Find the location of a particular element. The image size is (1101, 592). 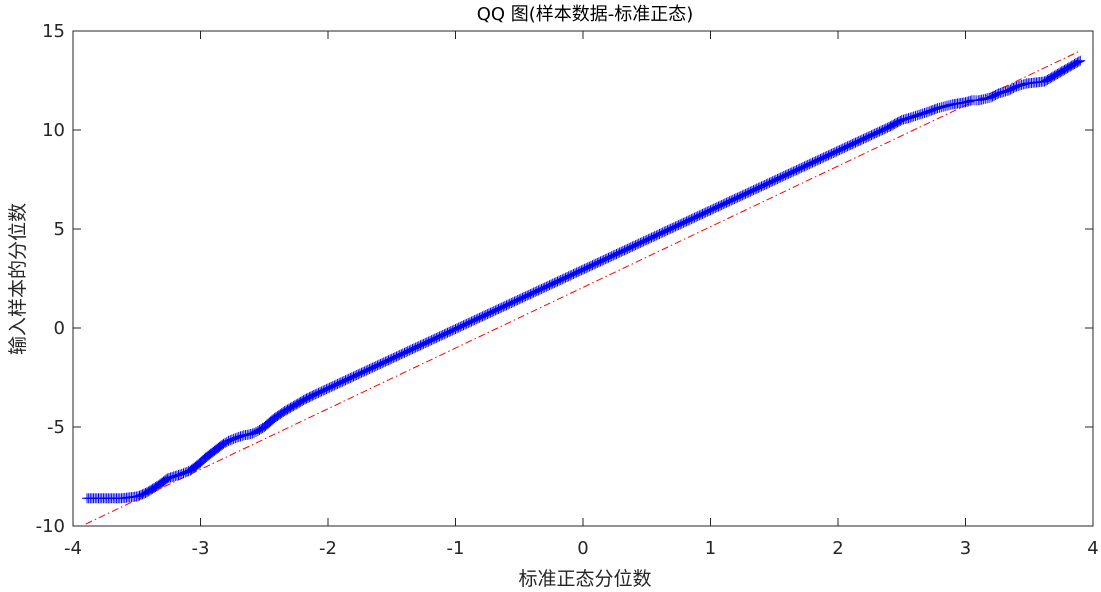

y-tick-label: 5 is located at coordinates (59, 229).